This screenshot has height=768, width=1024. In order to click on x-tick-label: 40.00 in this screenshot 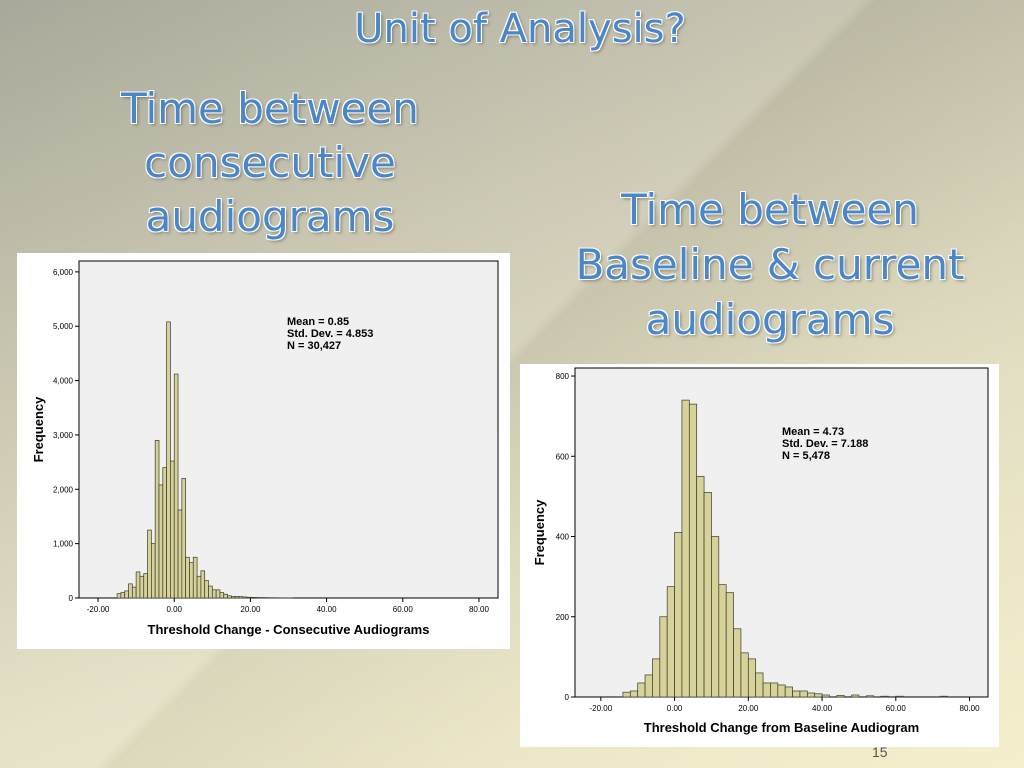, I will do `click(822, 708)`.